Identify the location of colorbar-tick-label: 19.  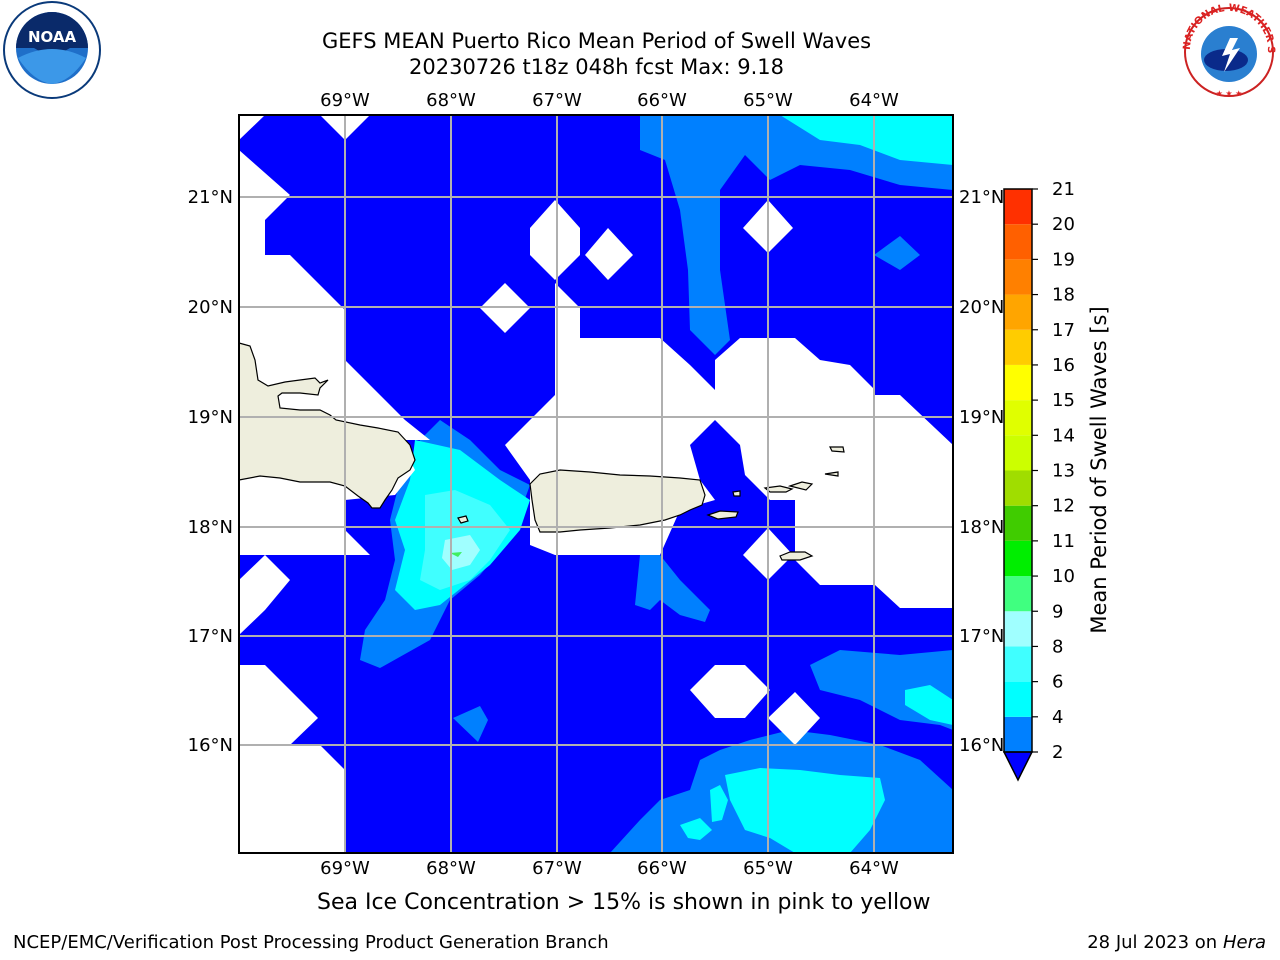
(1063, 259).